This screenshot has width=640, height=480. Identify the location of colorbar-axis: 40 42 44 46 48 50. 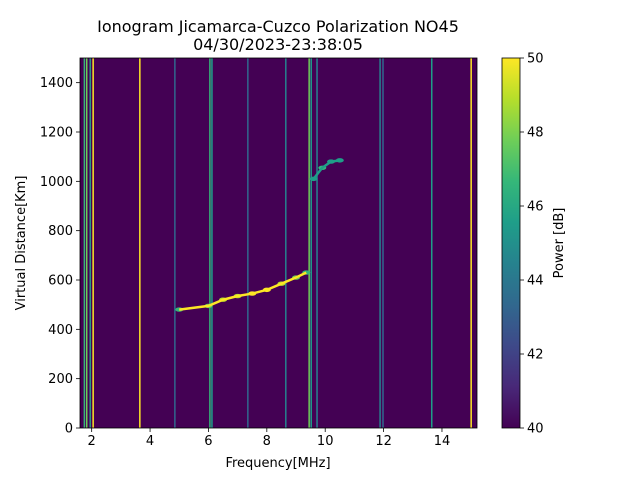
(532, 244).